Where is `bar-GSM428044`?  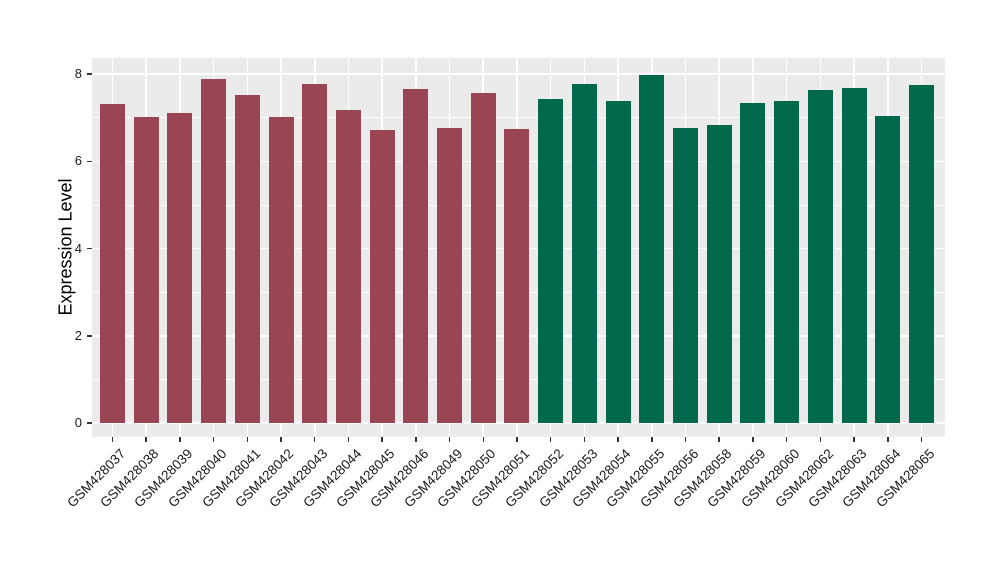
bar-GSM428044 is located at coordinates (348, 266).